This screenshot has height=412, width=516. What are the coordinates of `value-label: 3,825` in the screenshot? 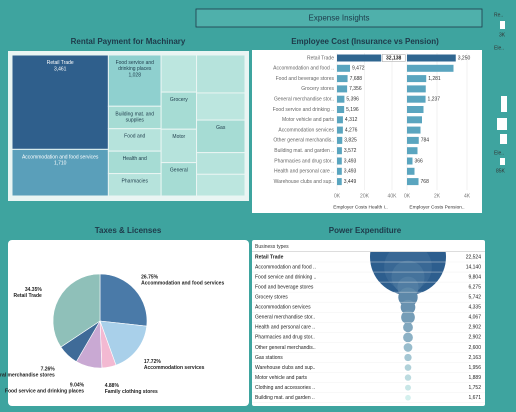 It's located at (350, 141).